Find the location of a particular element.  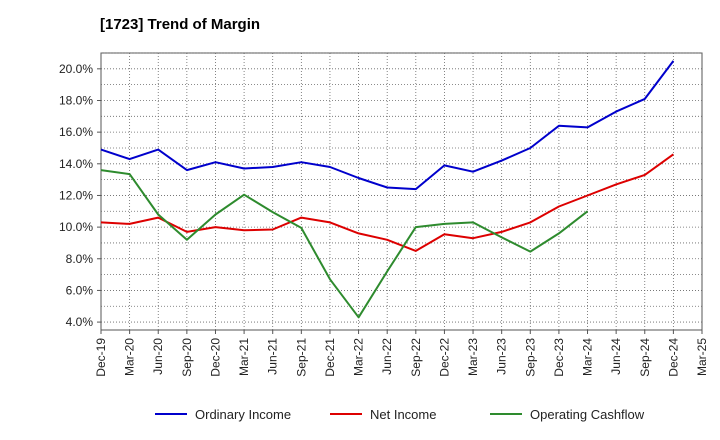

y-tick-label: 12.0% is located at coordinates (76, 195).